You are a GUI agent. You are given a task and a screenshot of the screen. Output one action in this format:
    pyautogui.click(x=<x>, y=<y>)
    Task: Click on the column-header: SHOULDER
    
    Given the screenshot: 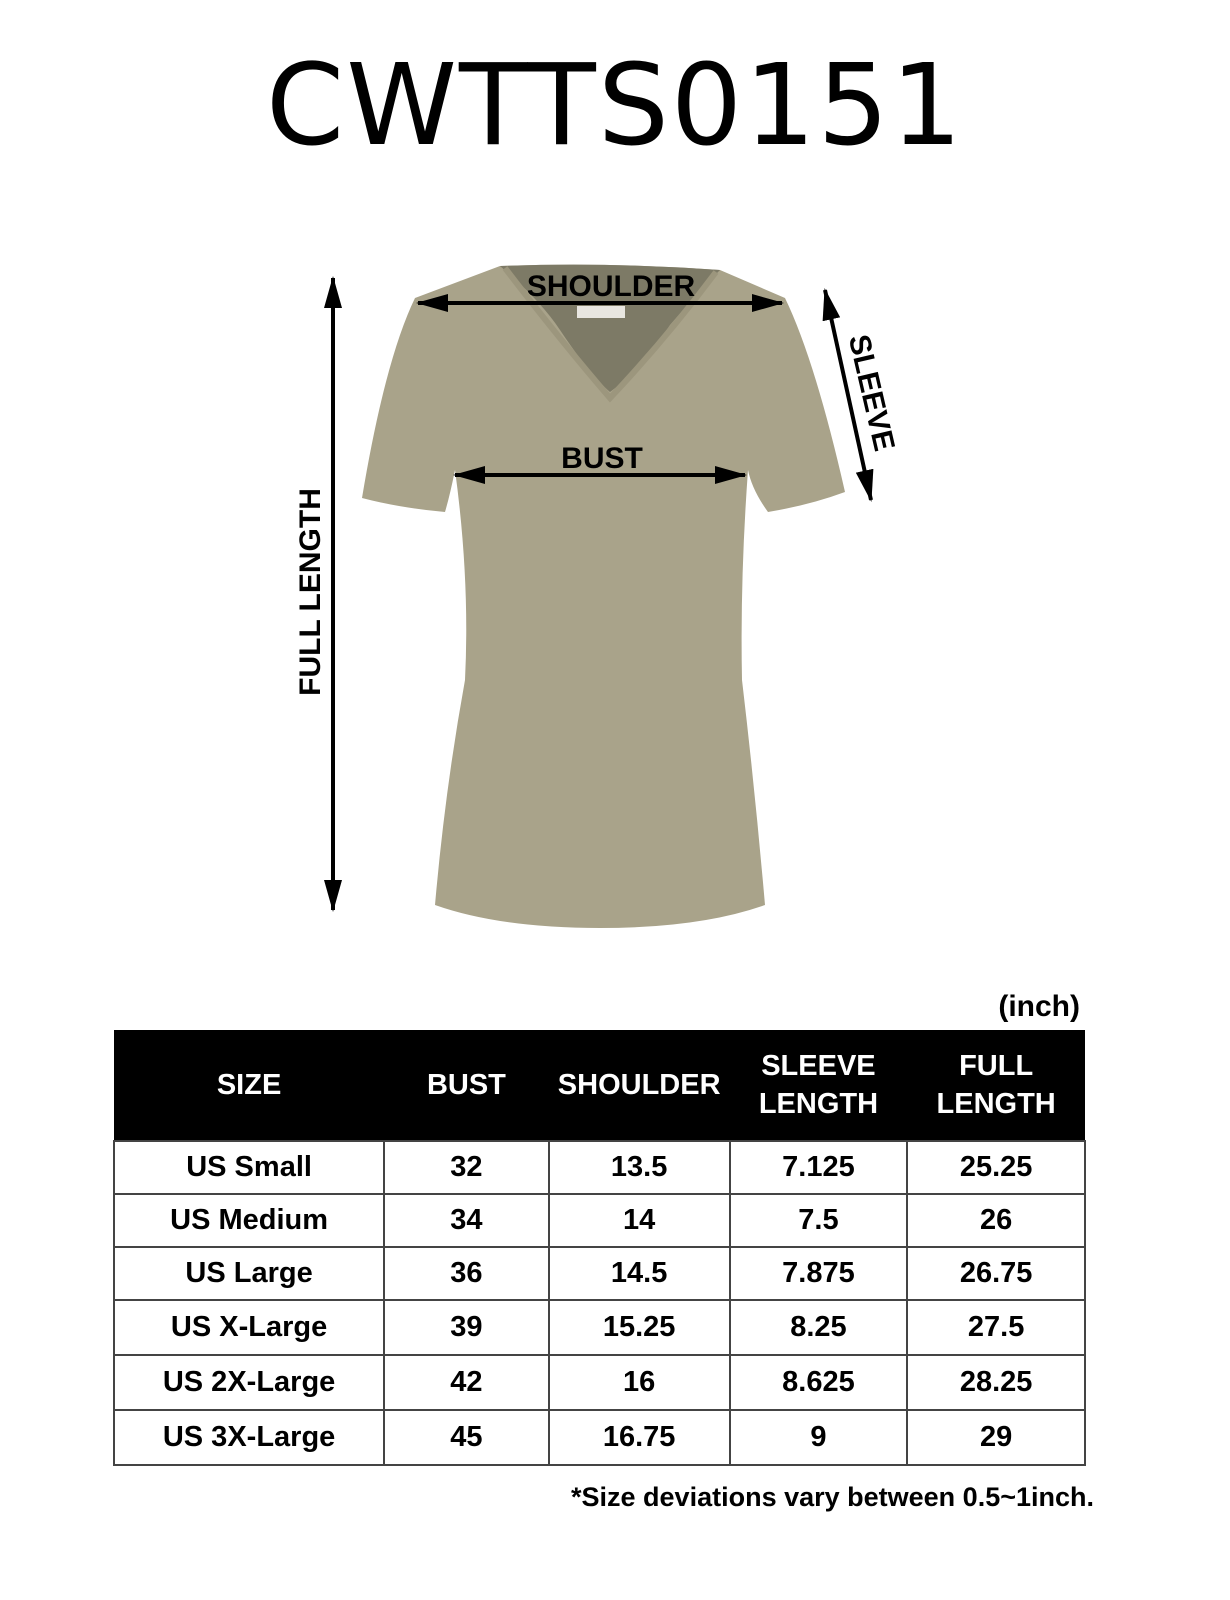 What is the action you would take?
    pyautogui.click(x=639, y=1085)
    